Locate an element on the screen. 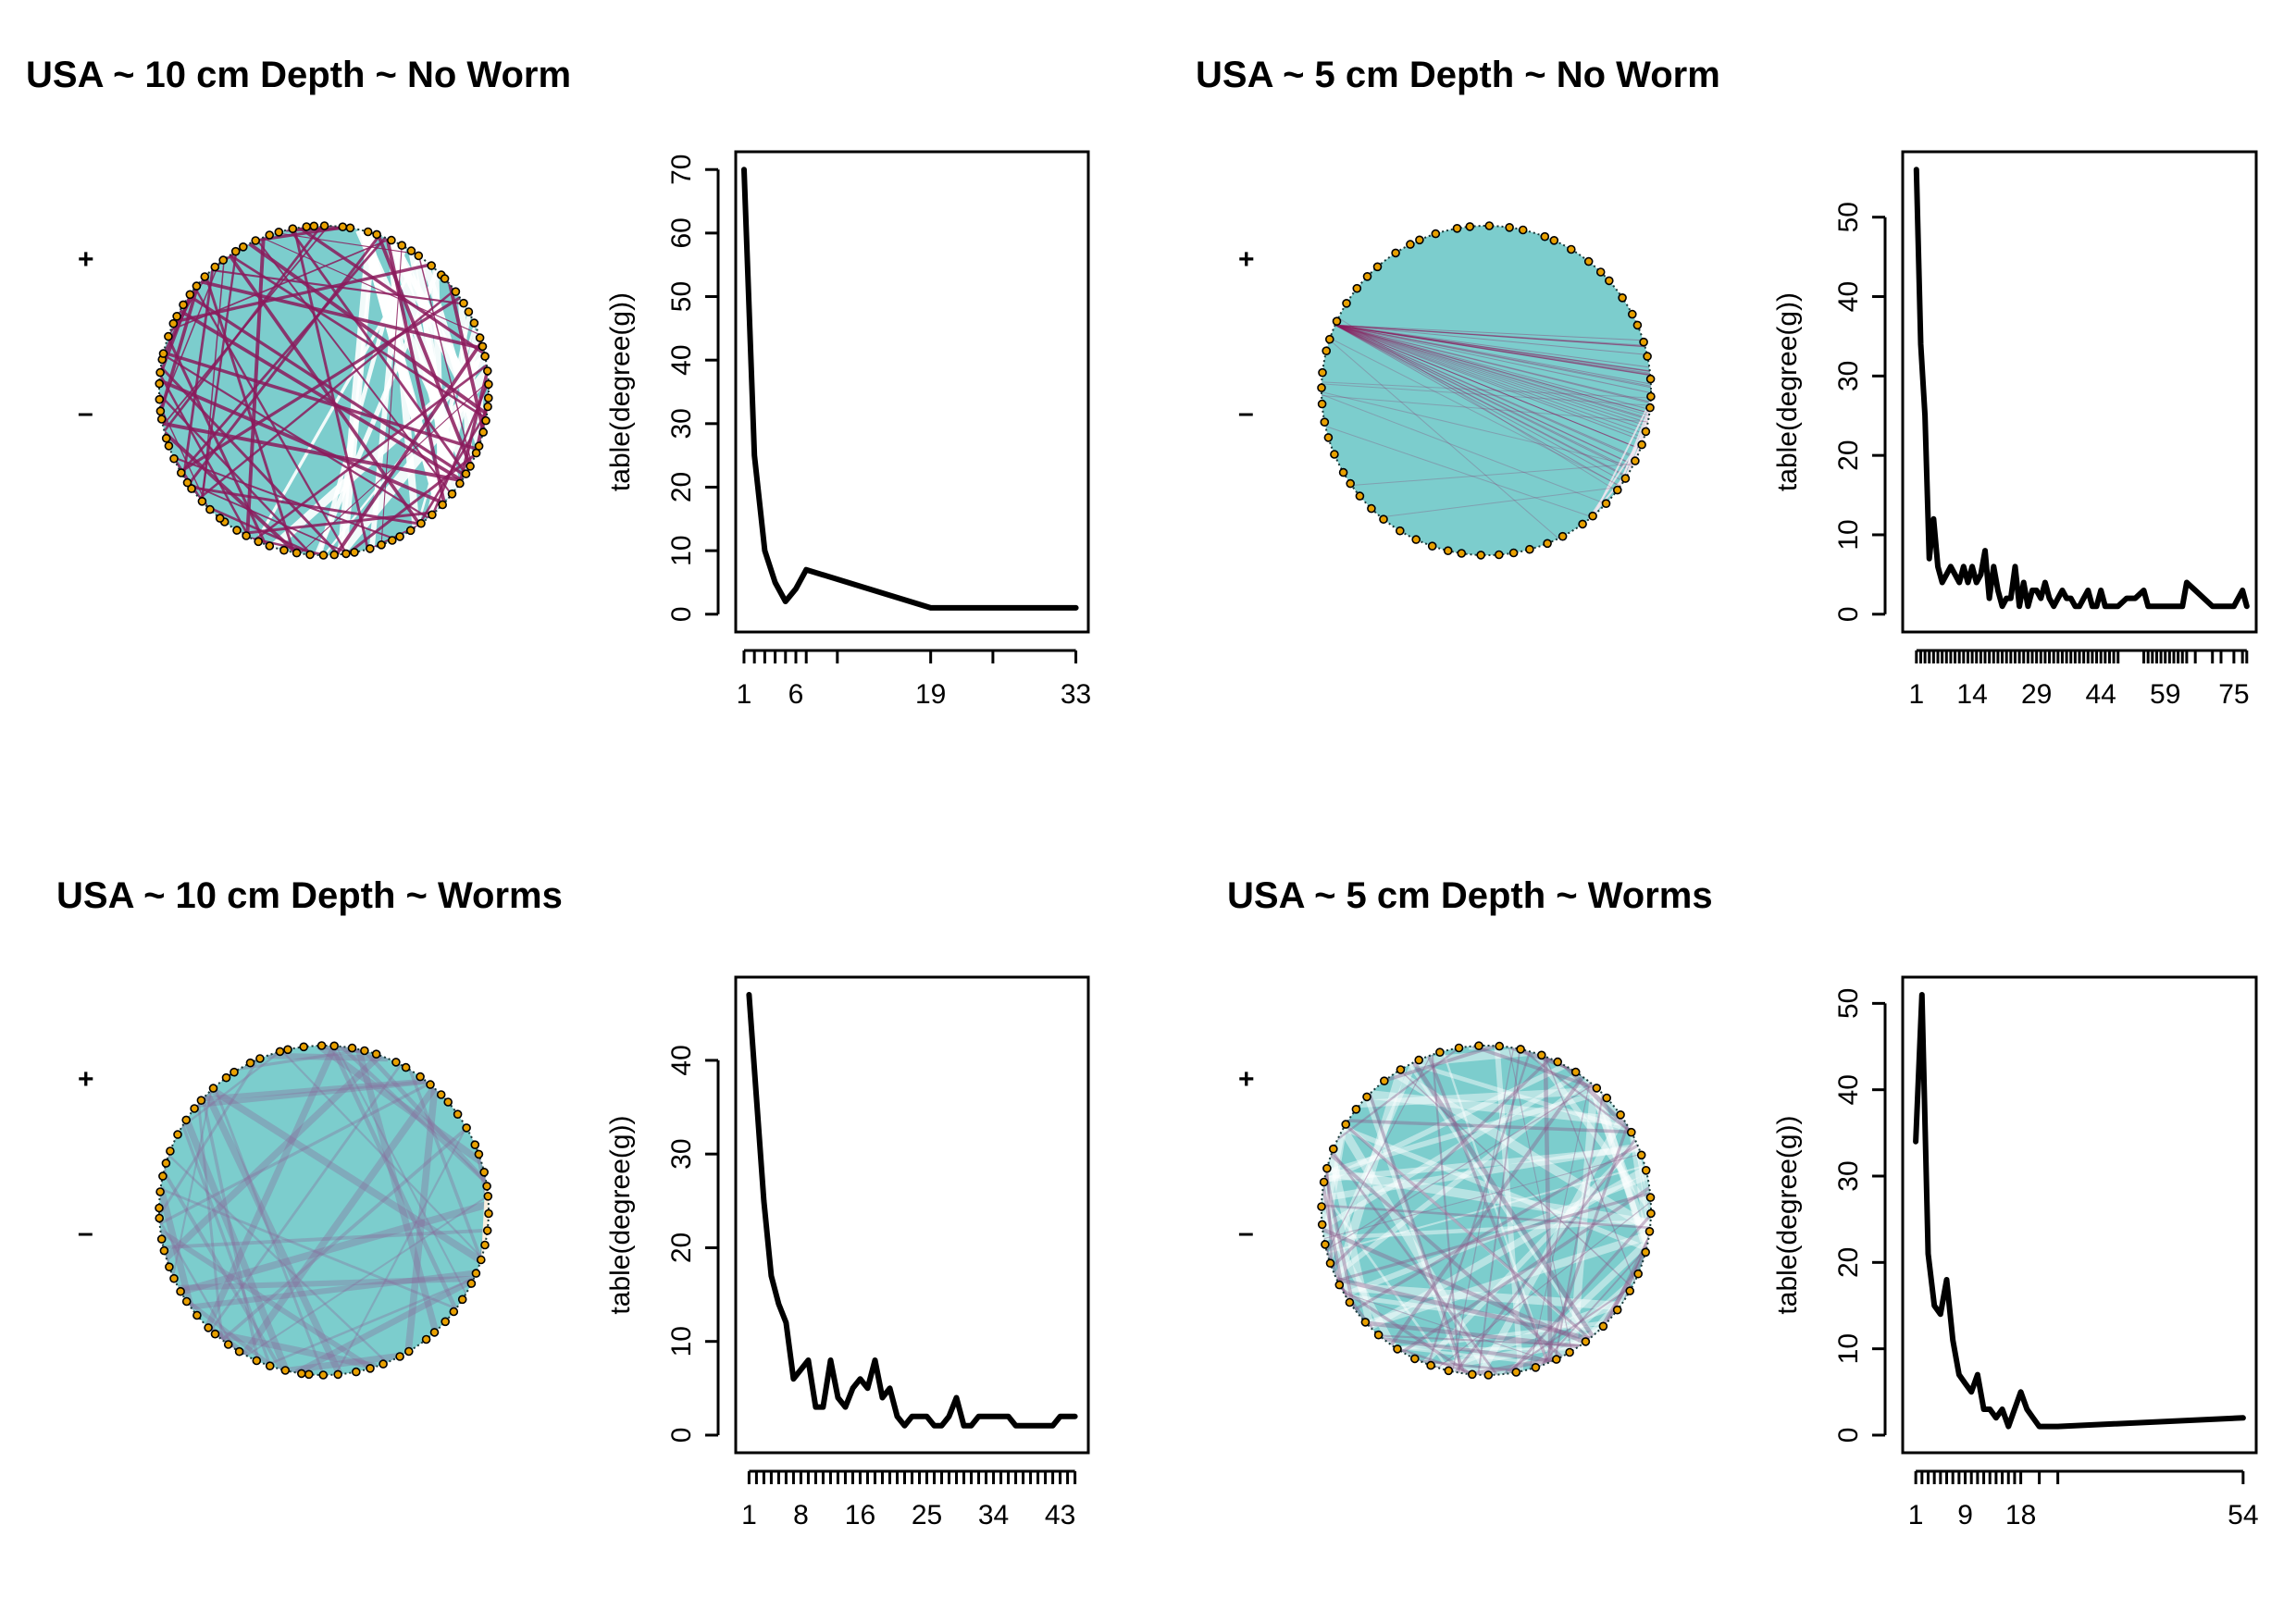 The image size is (2296, 1623). network-graph is located at coordinates (324, 390).